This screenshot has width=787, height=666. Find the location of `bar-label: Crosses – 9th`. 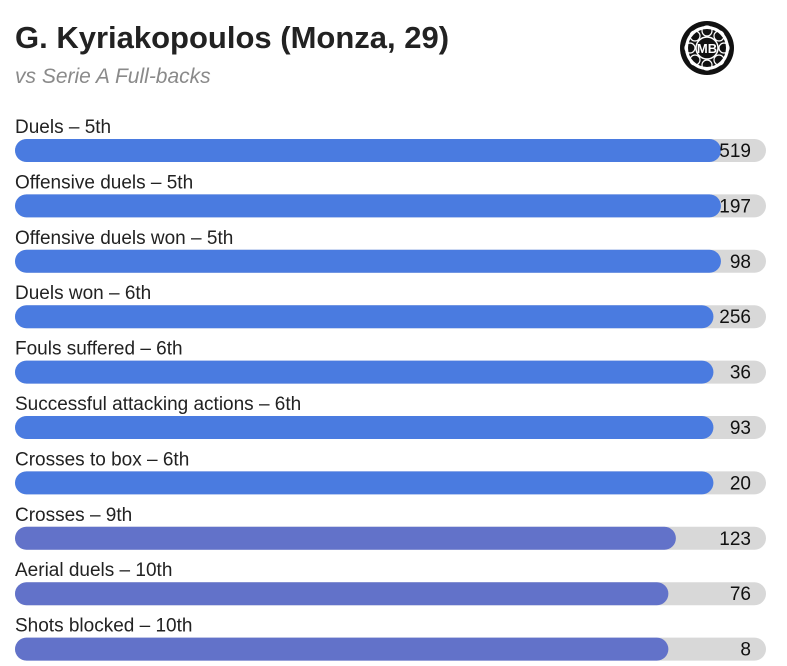

bar-label: Crosses – 9th is located at coordinates (73, 515).